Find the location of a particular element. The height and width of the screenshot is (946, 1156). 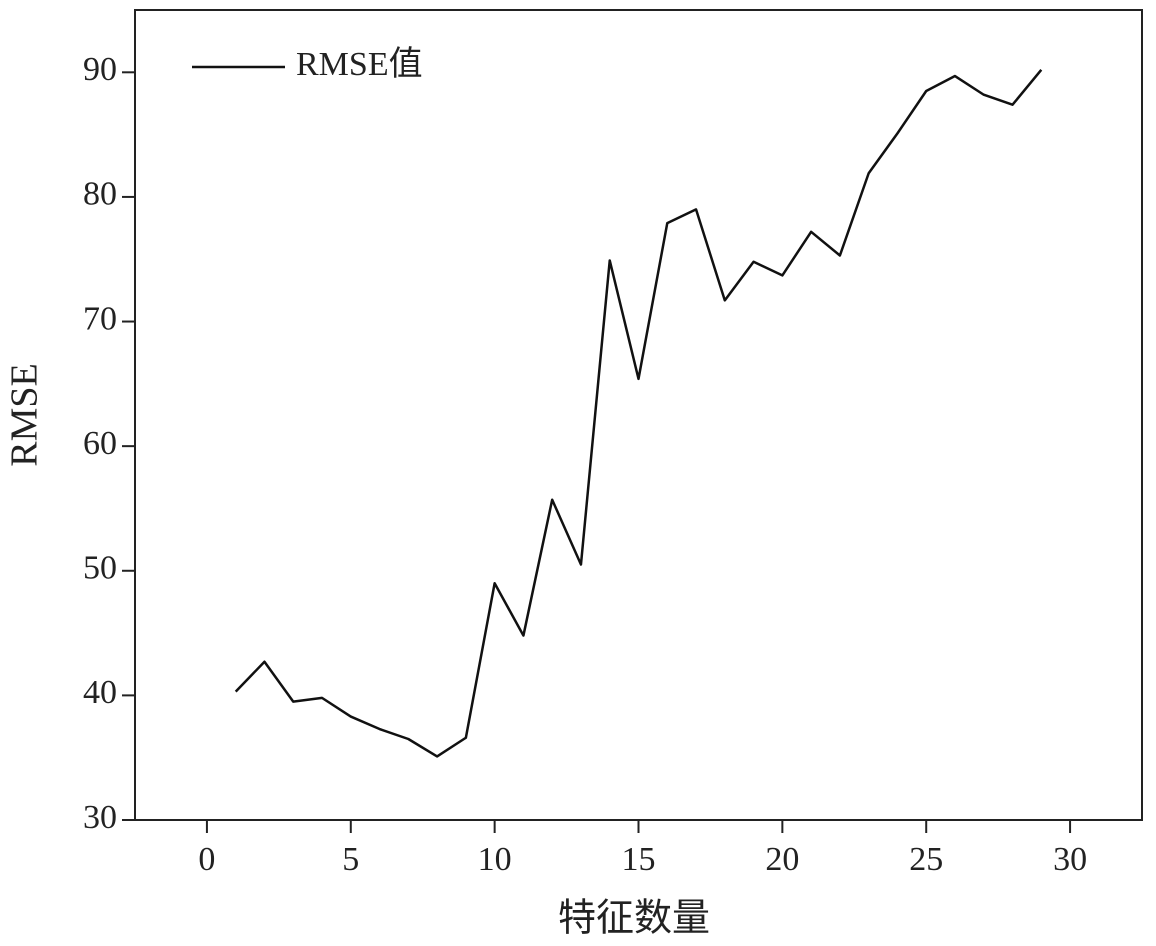

x-tick-label: 5 is located at coordinates (350, 859).